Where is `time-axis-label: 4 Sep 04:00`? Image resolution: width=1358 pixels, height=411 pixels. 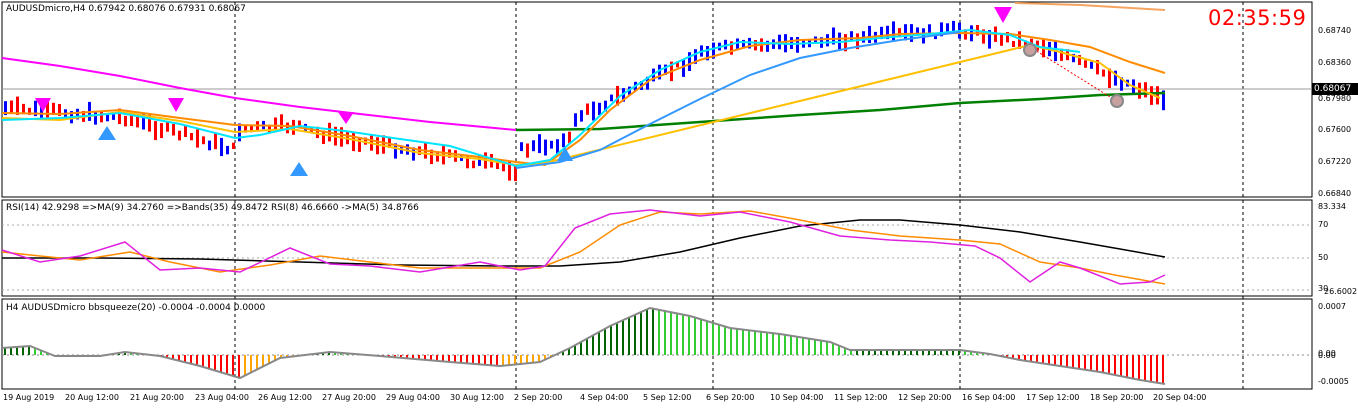
time-axis-label: 4 Sep 04:00 is located at coordinates (604, 397).